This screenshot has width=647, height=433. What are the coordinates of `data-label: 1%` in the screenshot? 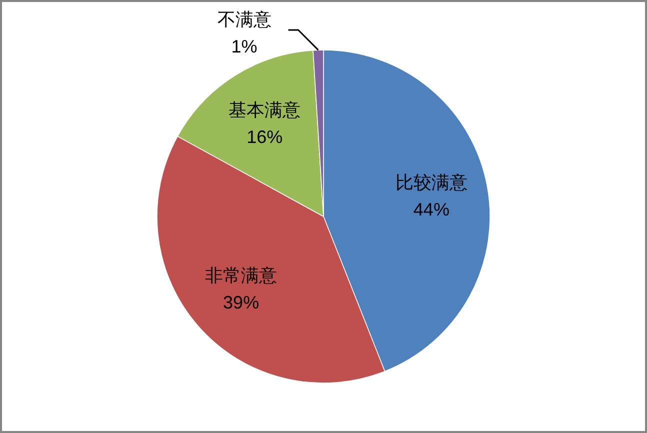 It's located at (244, 46).